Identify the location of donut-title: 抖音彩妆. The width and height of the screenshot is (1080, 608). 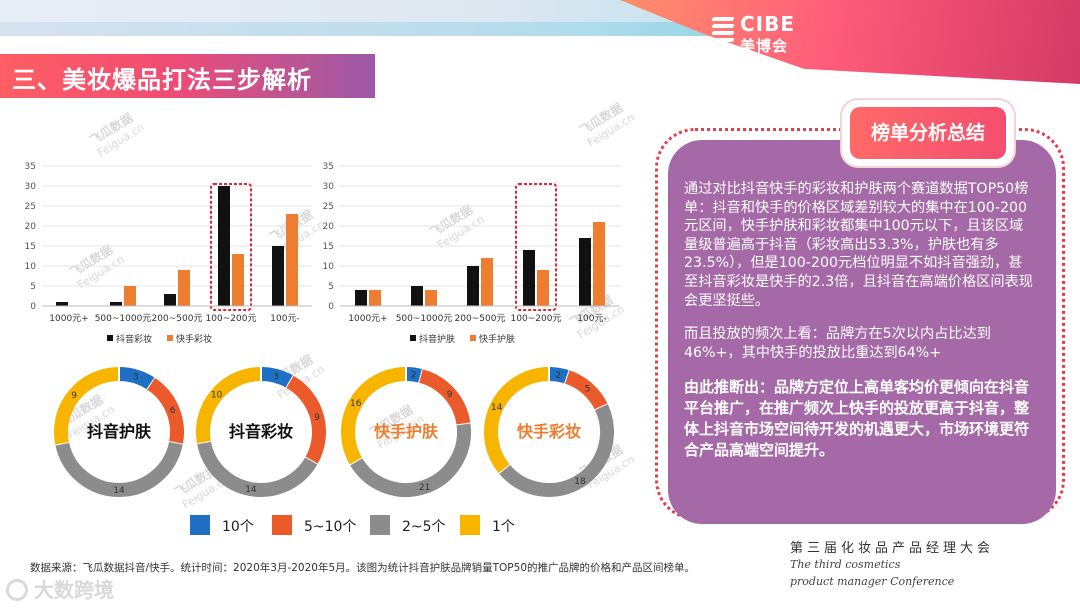
(260, 431).